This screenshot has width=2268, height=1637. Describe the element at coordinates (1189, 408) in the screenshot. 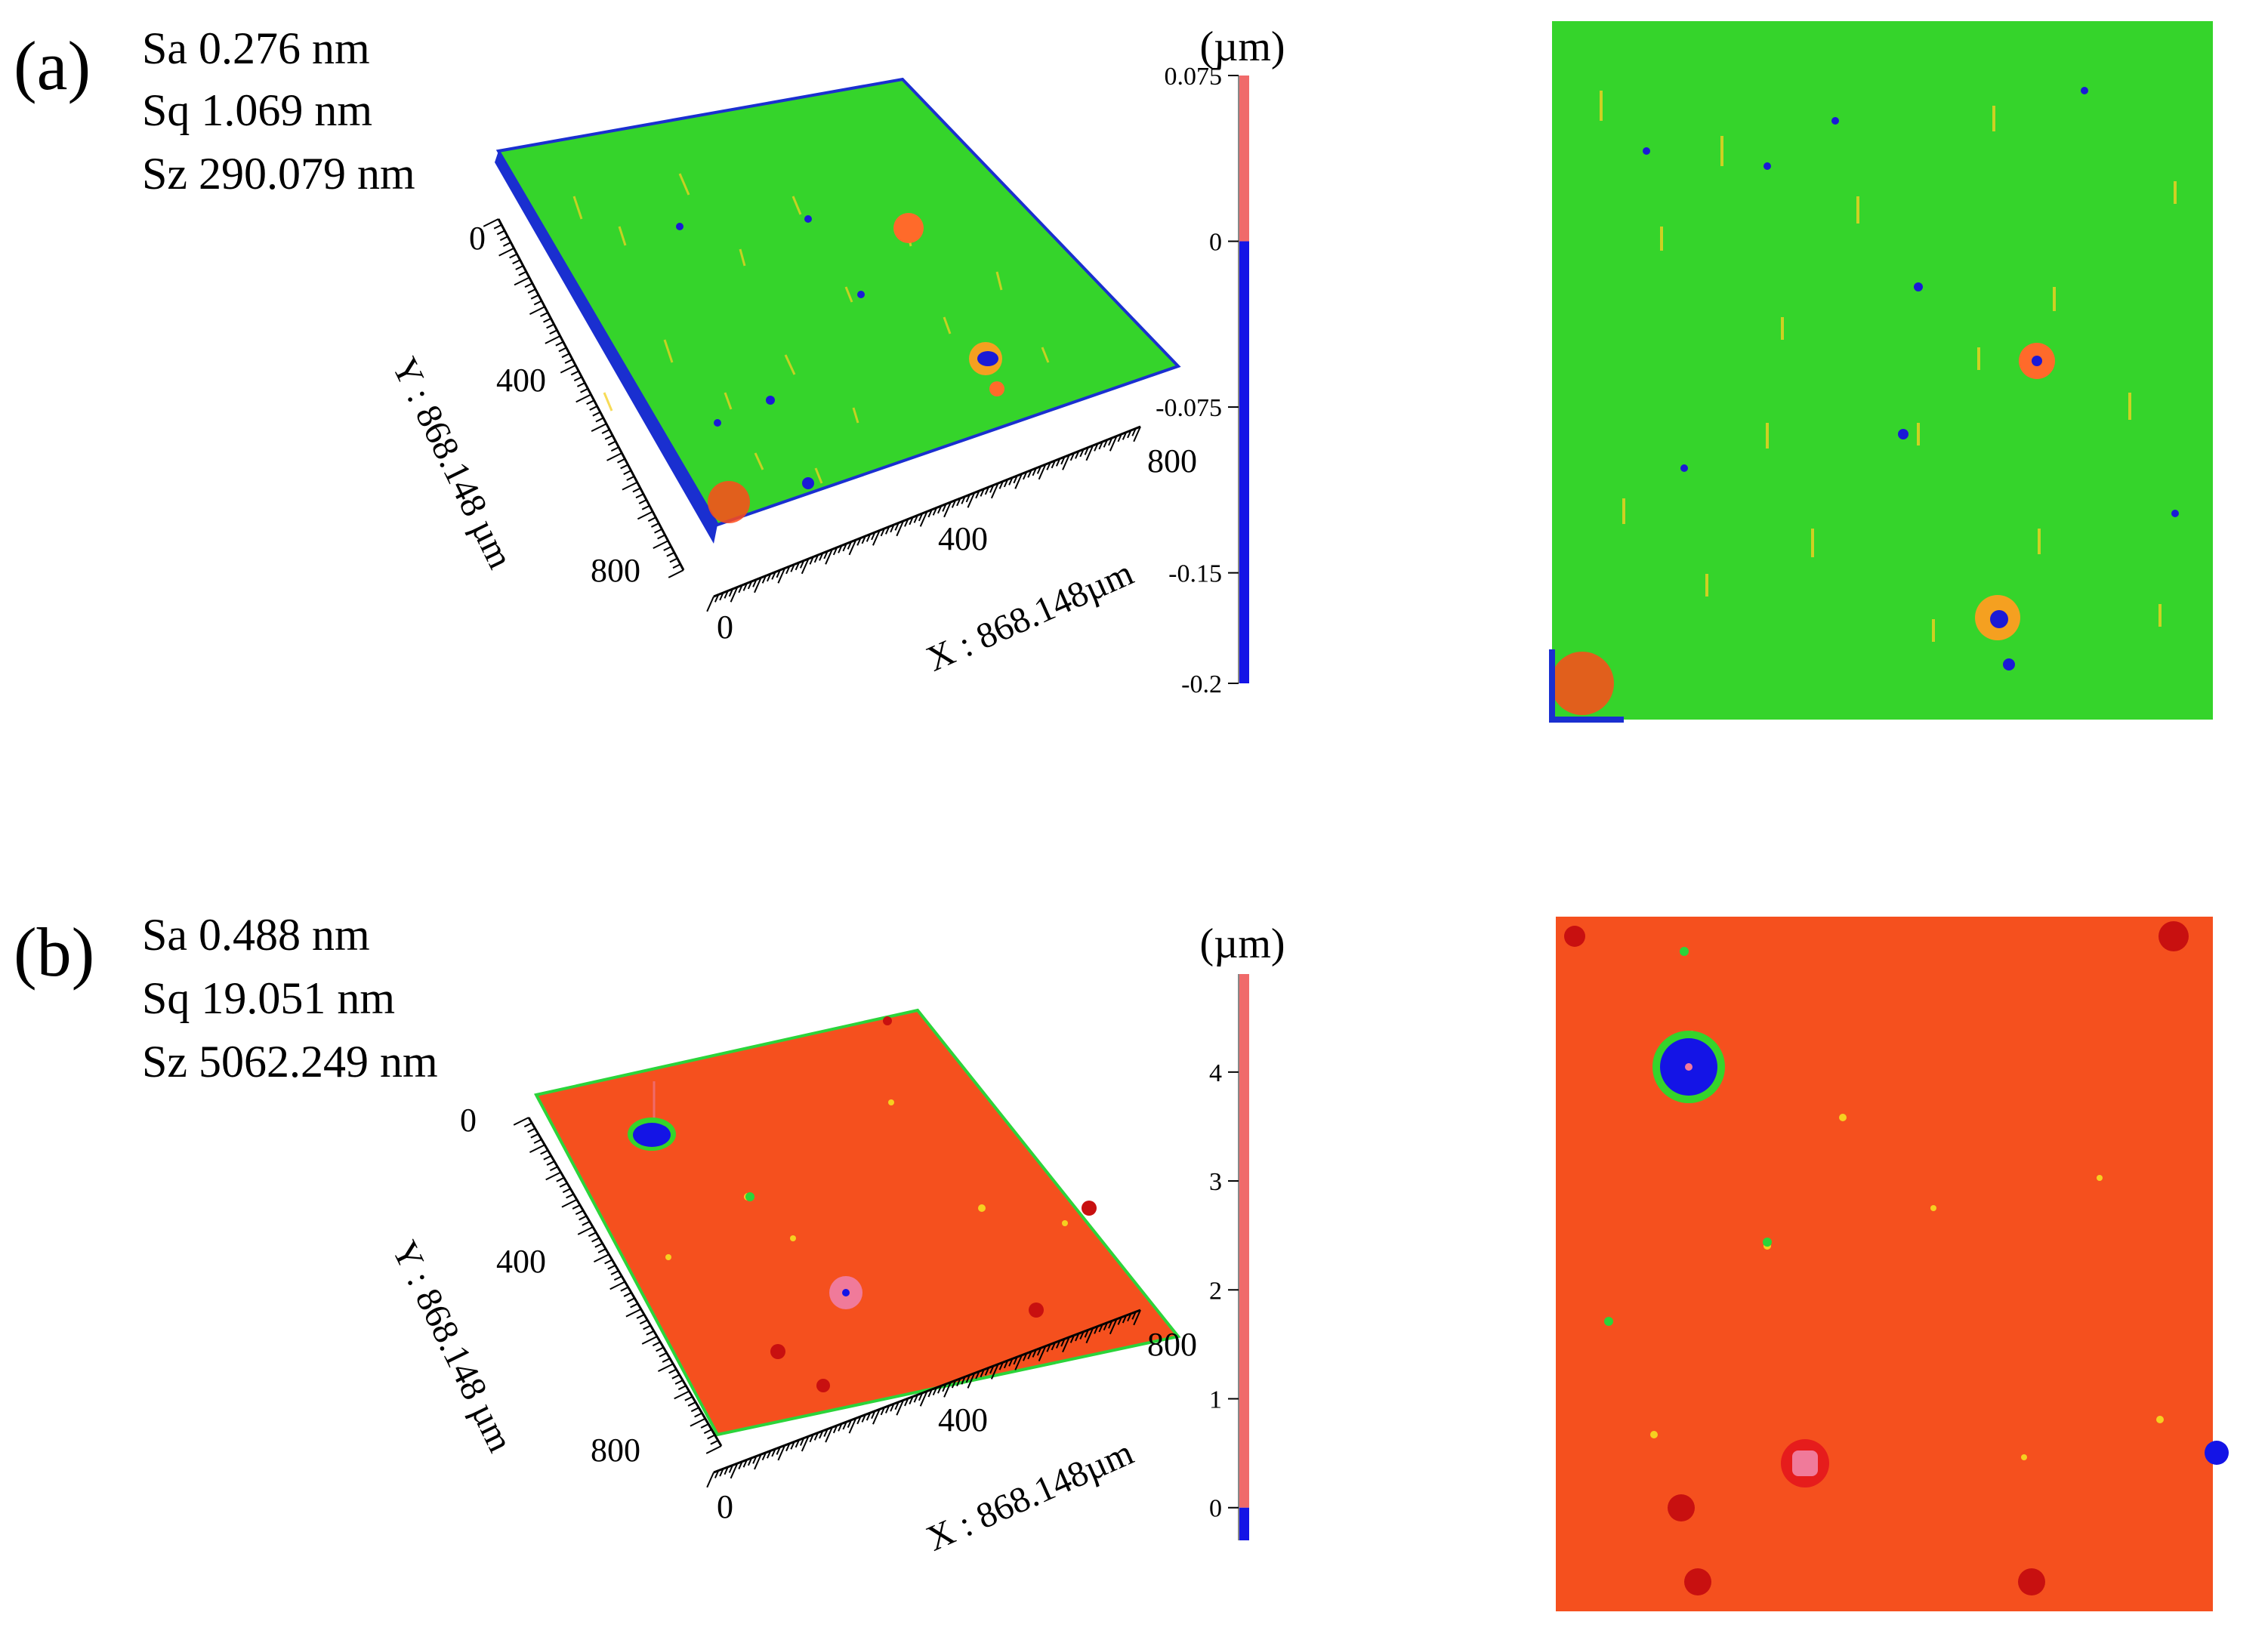

I see `colorbar-tick-label: -0.075` at that location.